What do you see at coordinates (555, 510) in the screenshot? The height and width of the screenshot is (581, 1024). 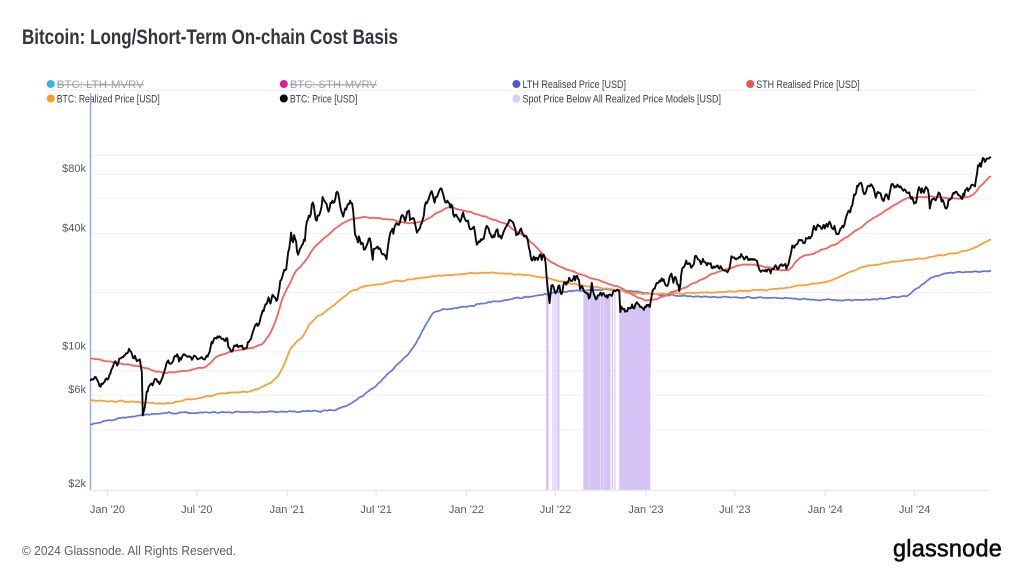 I see `svg-text: Jul '22` at bounding box center [555, 510].